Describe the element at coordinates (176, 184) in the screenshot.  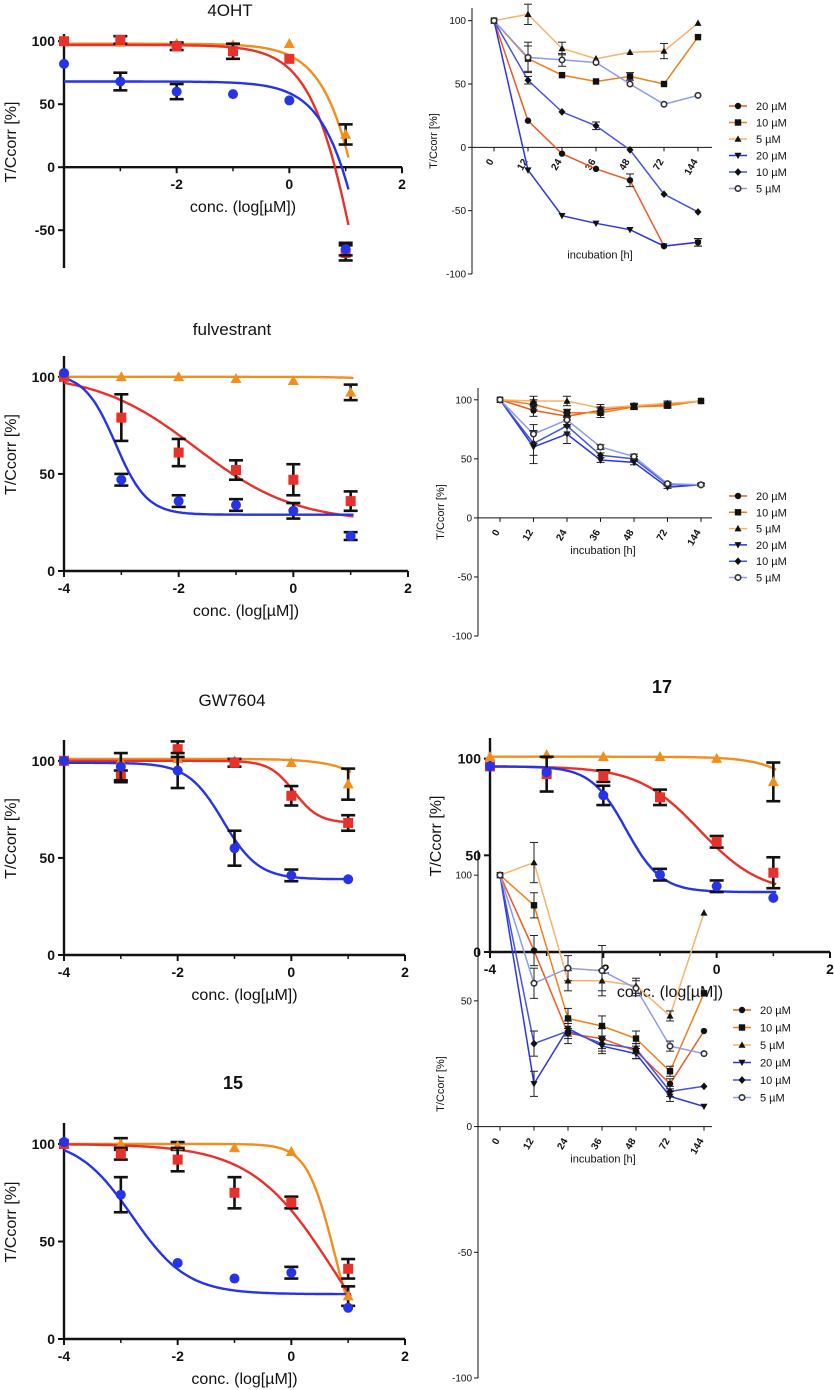
I see `x-tick-label: -2` at that location.